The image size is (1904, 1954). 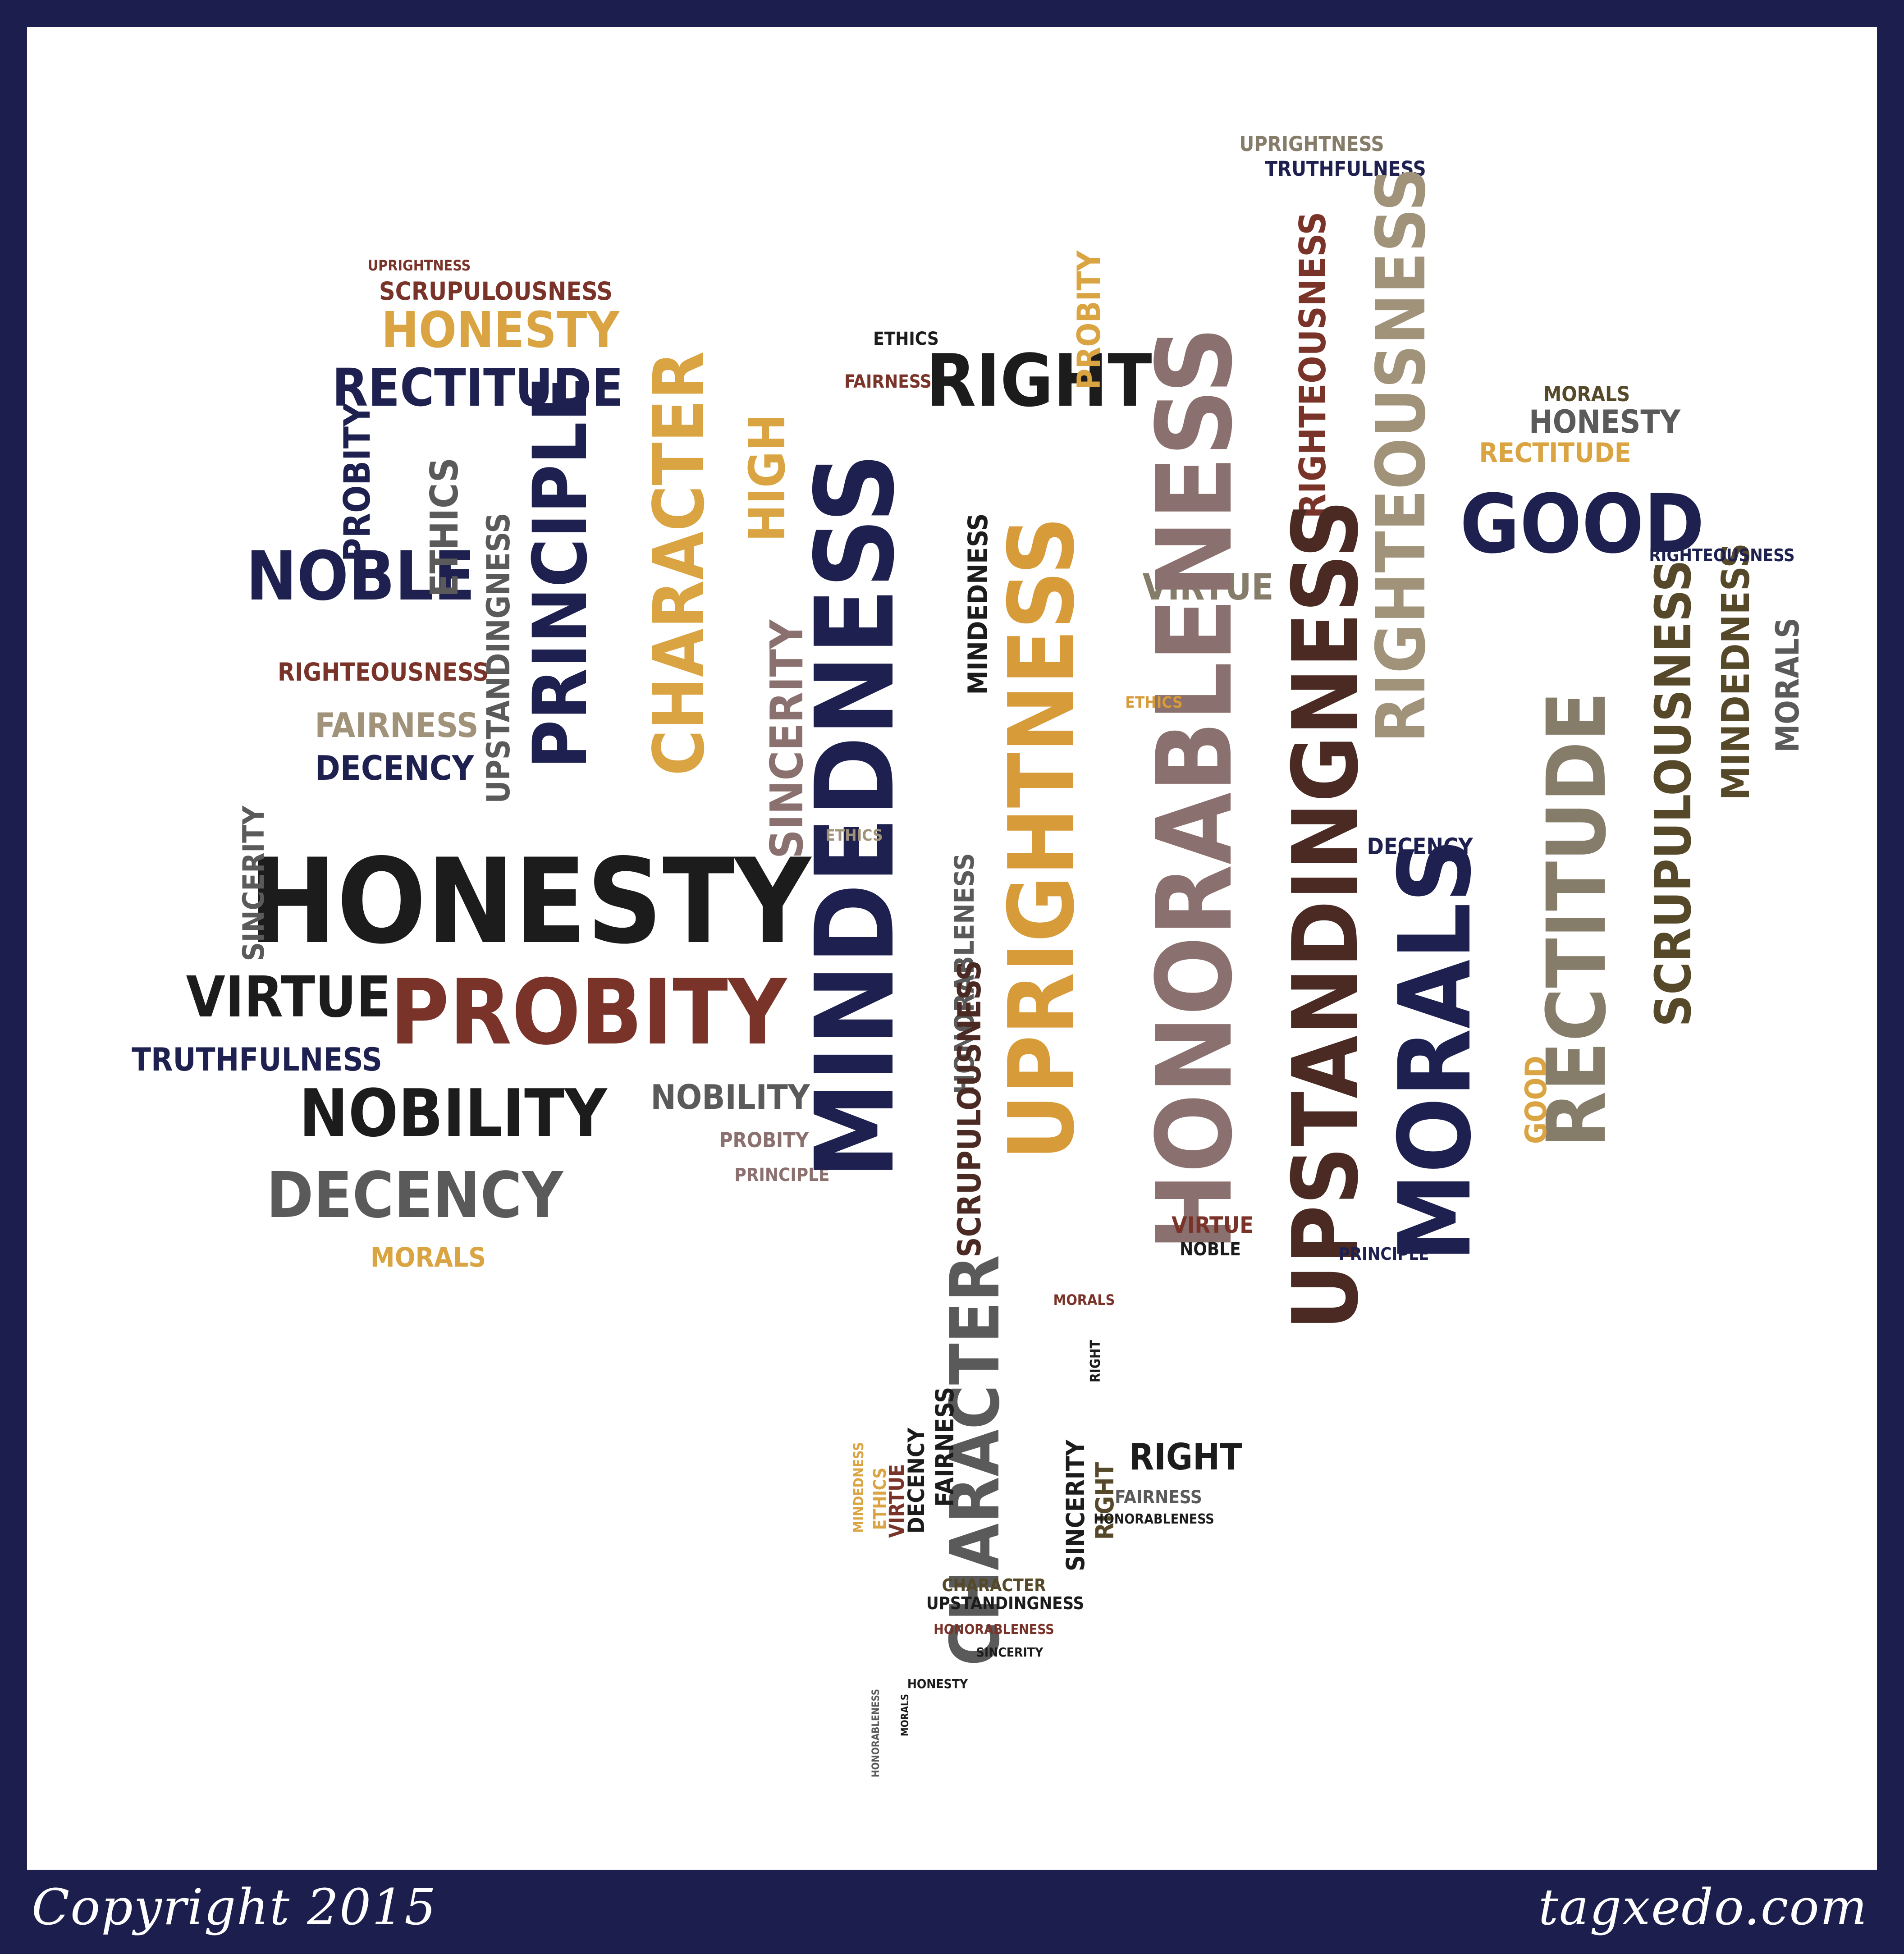 What do you see at coordinates (1703, 1907) in the screenshot?
I see `site-credit: tagxedo.com` at bounding box center [1703, 1907].